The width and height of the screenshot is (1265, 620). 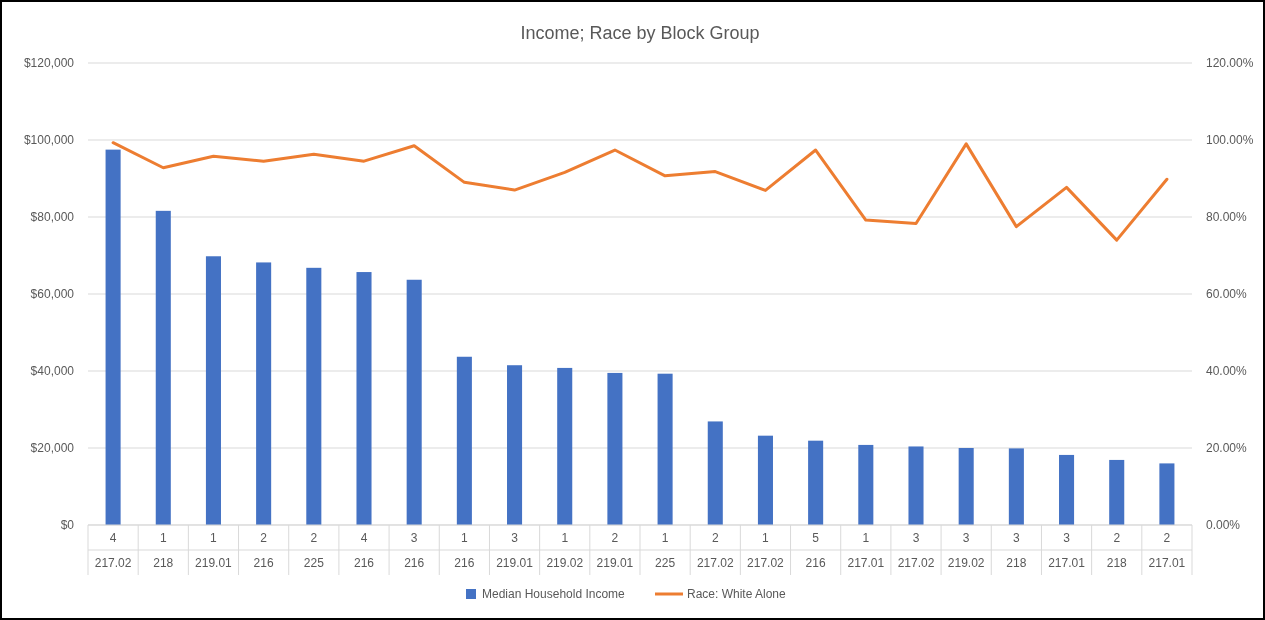 What do you see at coordinates (52, 217) in the screenshot?
I see `y-tick-label: $80,000` at bounding box center [52, 217].